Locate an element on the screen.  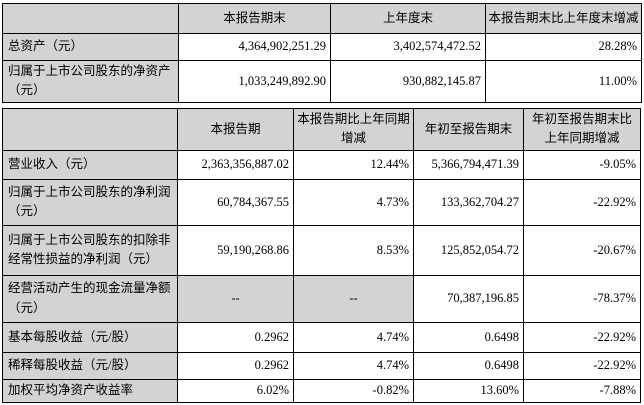
cell-value: 13.60% is located at coordinates (468, 390).